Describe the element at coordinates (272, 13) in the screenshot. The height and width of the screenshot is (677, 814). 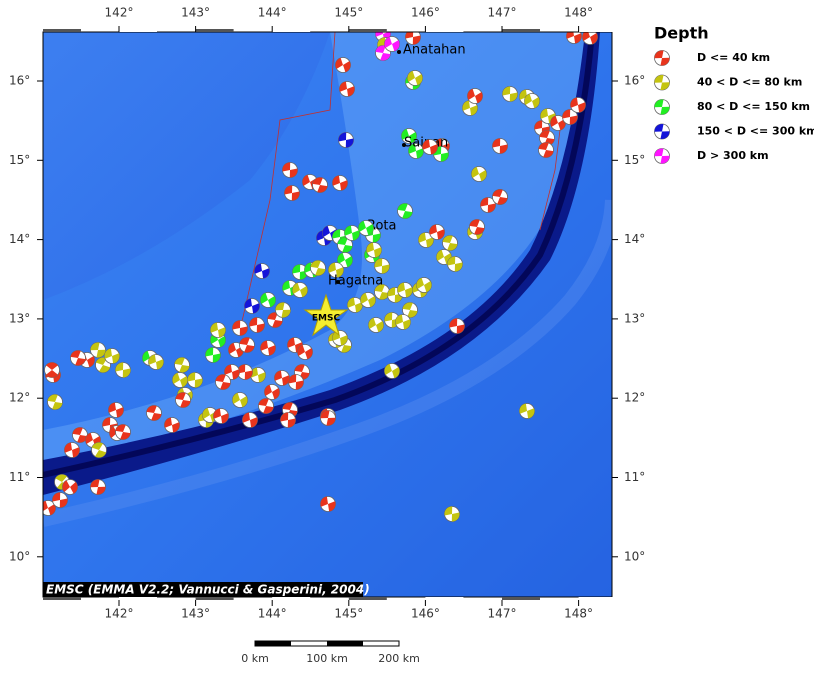
I see `lon-label: 144°` at that location.